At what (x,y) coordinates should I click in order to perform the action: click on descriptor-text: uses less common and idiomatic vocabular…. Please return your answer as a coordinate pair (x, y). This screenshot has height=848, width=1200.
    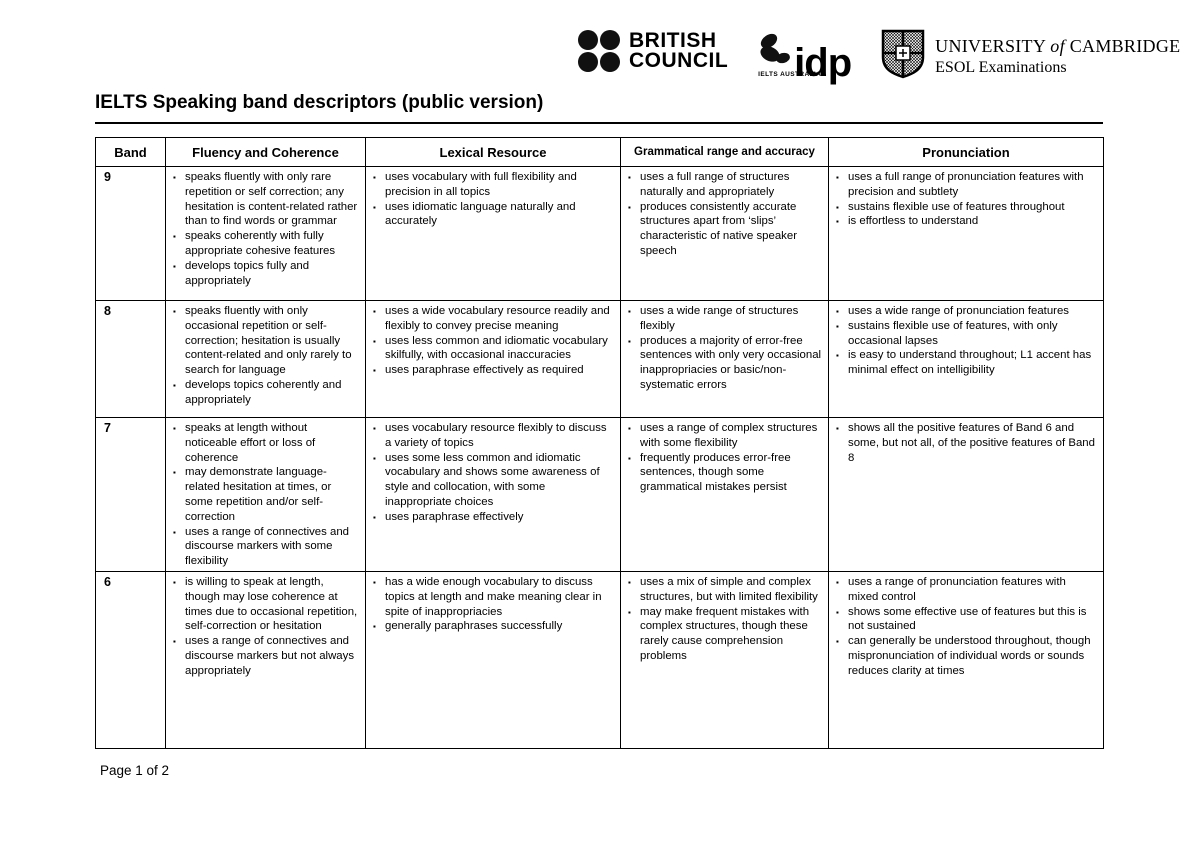
    Looking at the image, I should click on (496, 348).